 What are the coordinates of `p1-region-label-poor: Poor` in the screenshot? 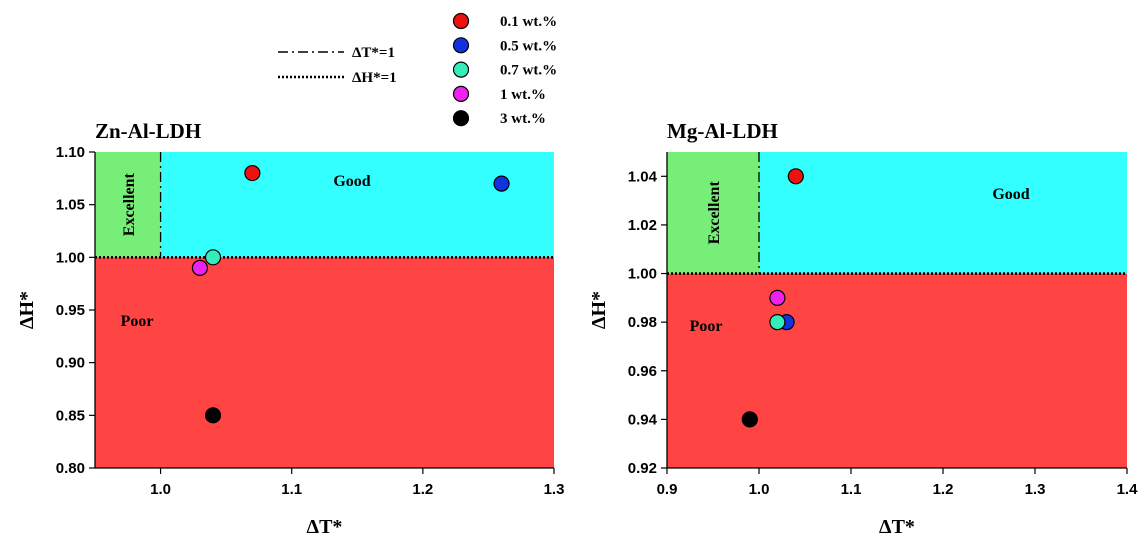 It's located at (706, 326).